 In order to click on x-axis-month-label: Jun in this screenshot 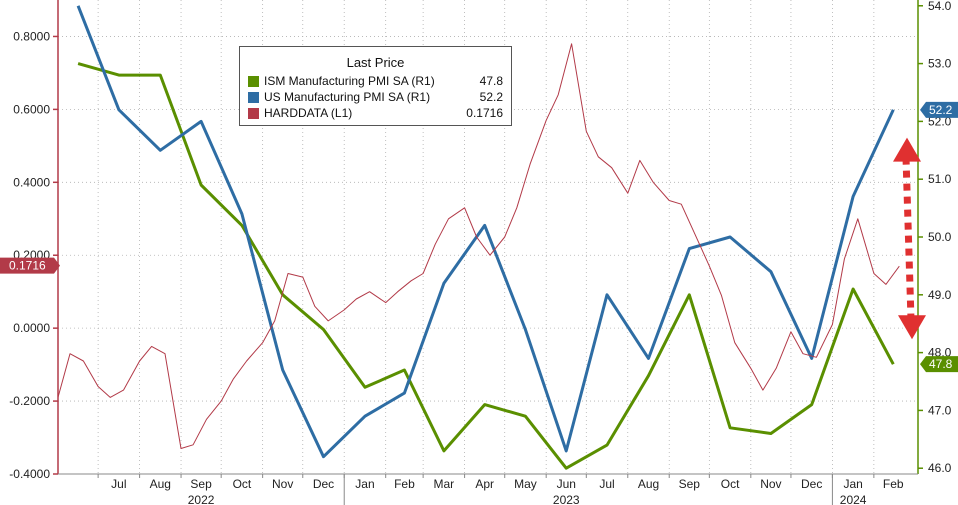, I will do `click(566, 484)`.